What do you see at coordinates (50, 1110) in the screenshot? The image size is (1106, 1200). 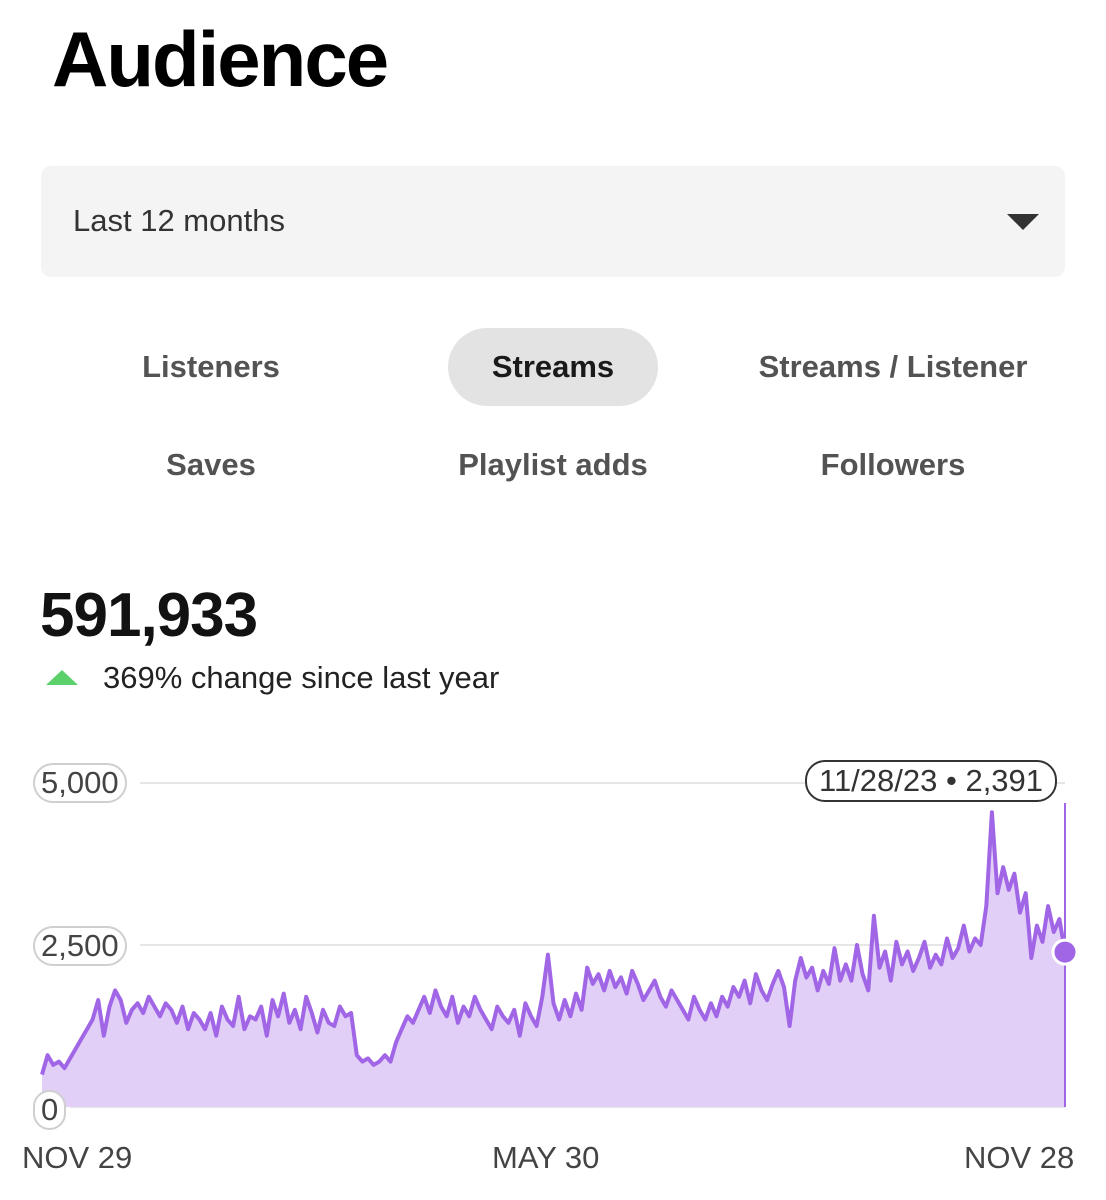 I see `y-tick-label-zero: 0` at bounding box center [50, 1110].